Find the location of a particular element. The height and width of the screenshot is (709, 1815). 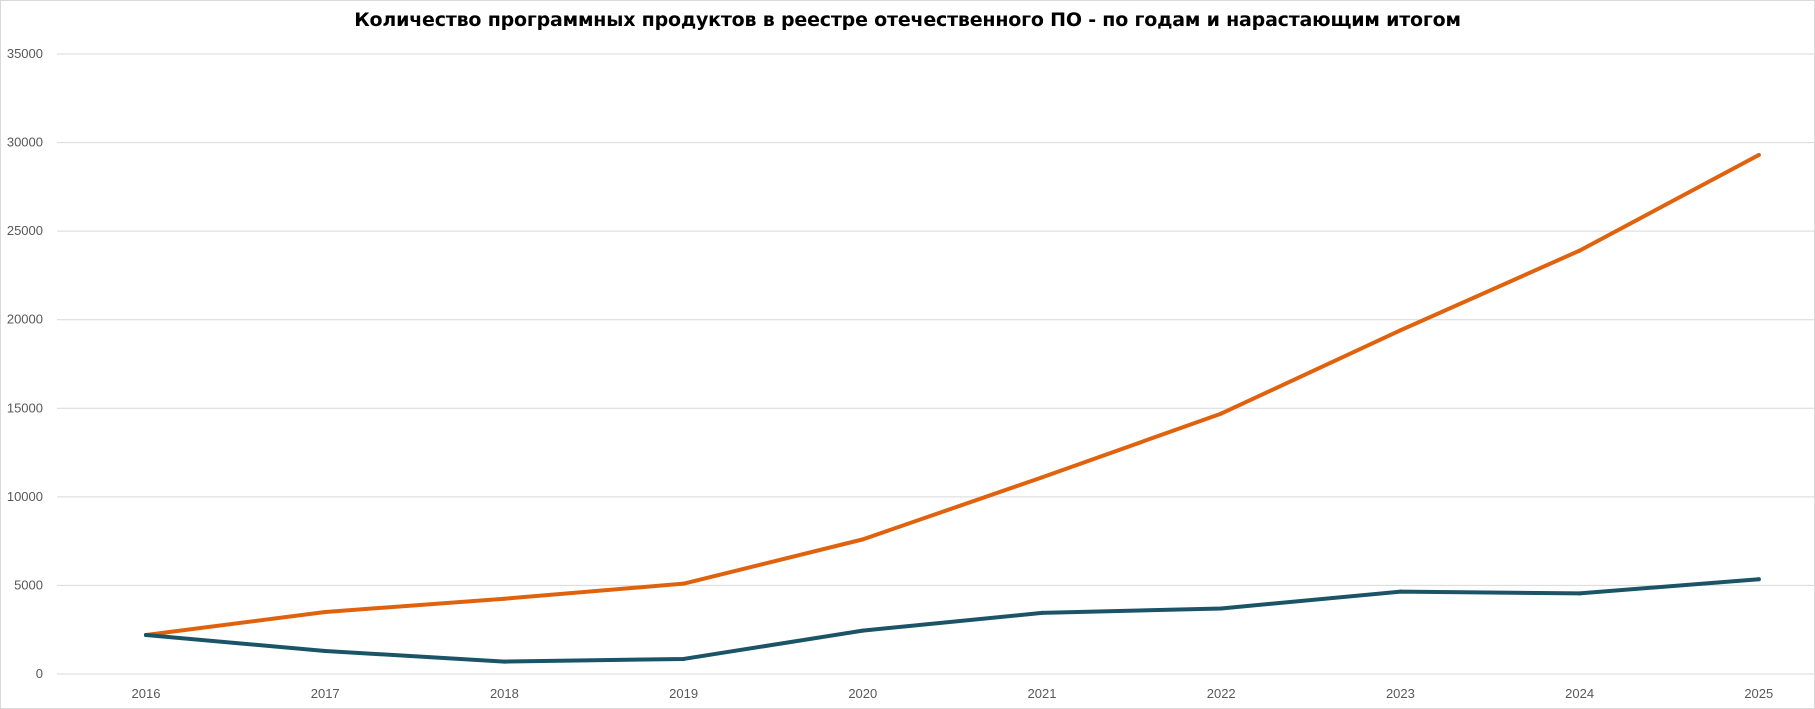

series-1-point-2021 is located at coordinates (1042, 477).